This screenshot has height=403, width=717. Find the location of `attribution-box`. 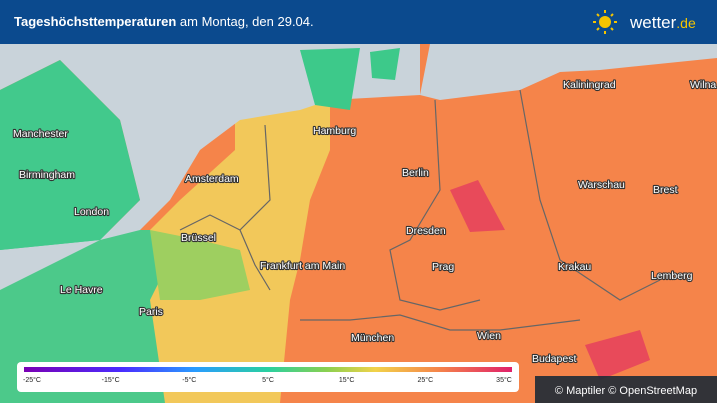

attribution-box is located at coordinates (626, 389).